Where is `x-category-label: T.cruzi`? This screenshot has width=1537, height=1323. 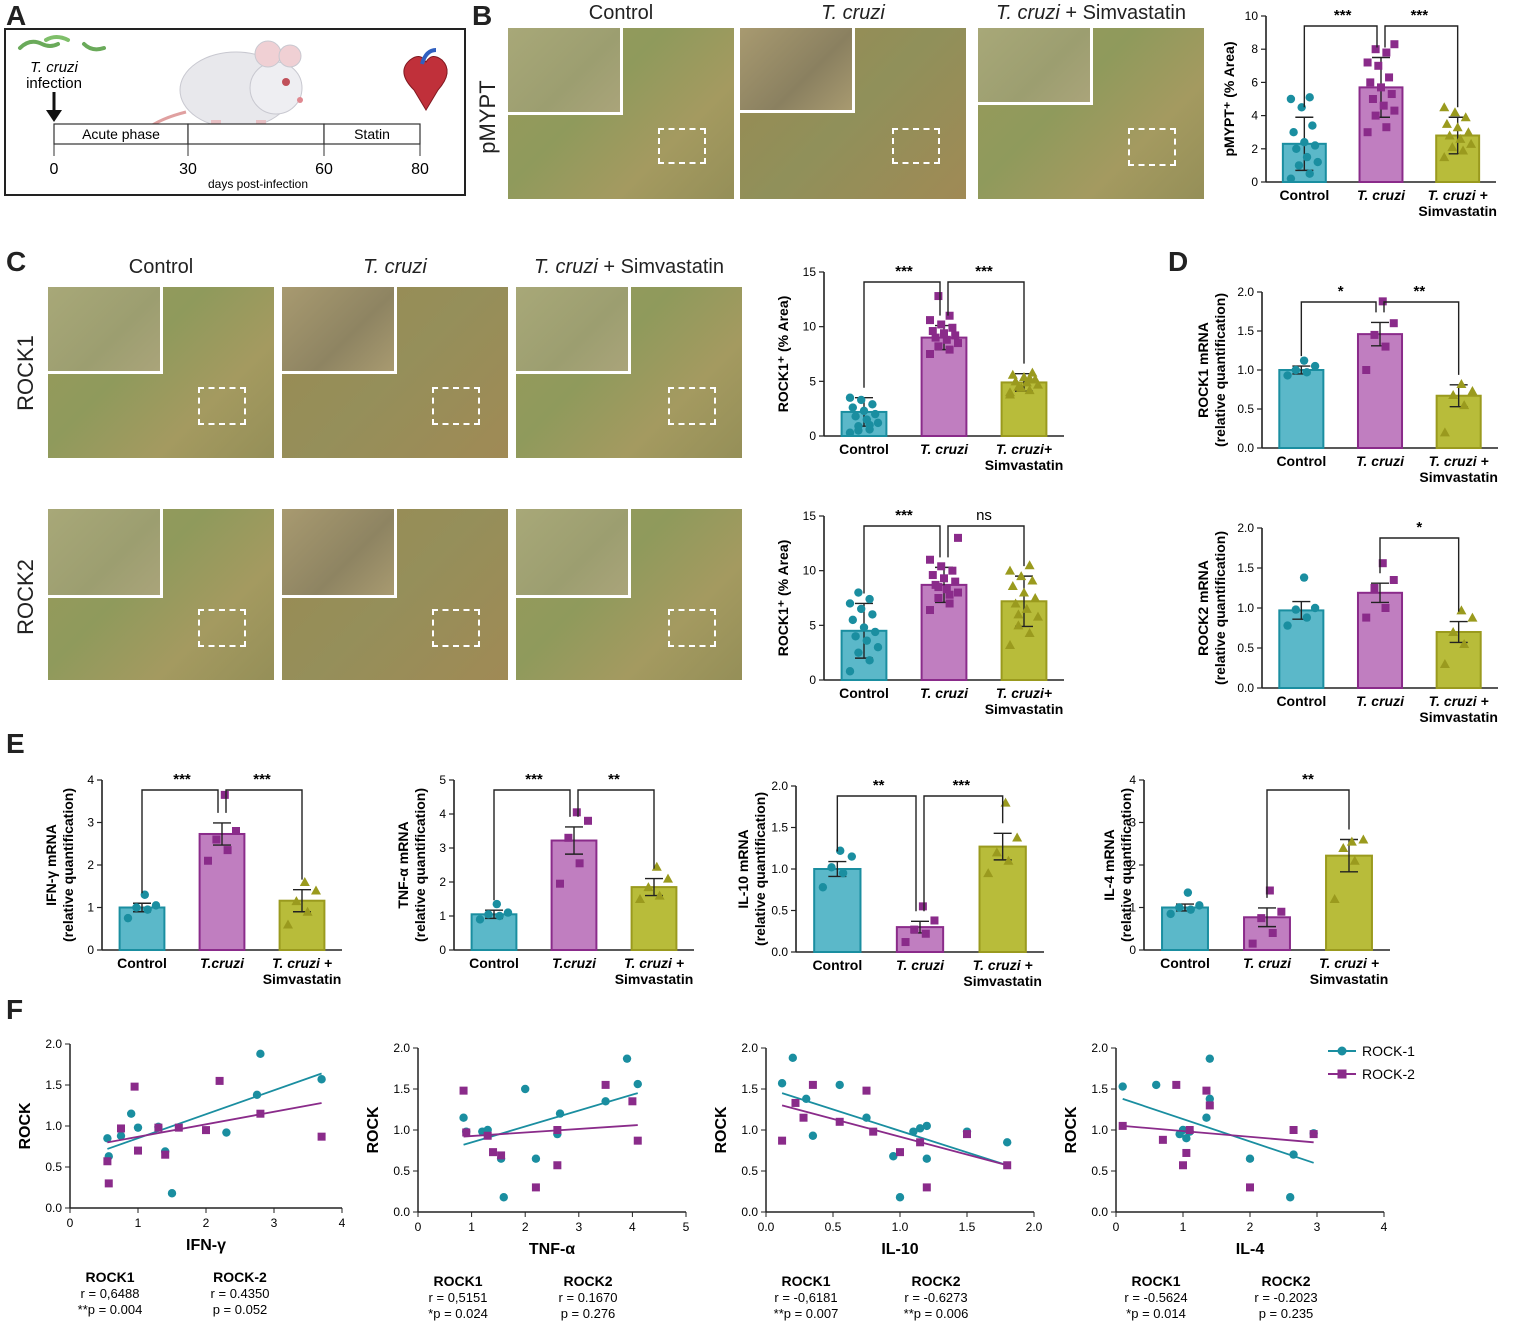 x-category-label: T.cruzi is located at coordinates (222, 963).